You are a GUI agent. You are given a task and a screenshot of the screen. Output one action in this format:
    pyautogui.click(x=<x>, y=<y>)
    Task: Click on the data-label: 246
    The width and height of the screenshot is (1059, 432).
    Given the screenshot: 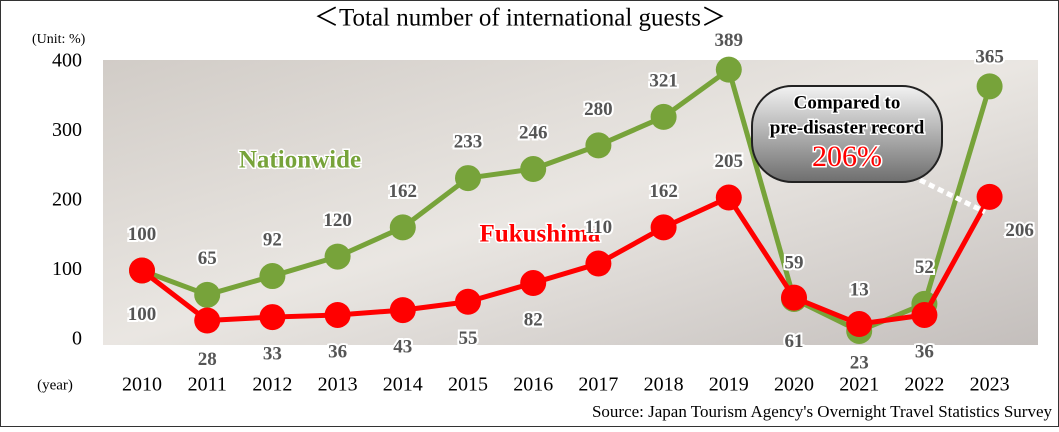 What is the action you would take?
    pyautogui.click(x=533, y=132)
    